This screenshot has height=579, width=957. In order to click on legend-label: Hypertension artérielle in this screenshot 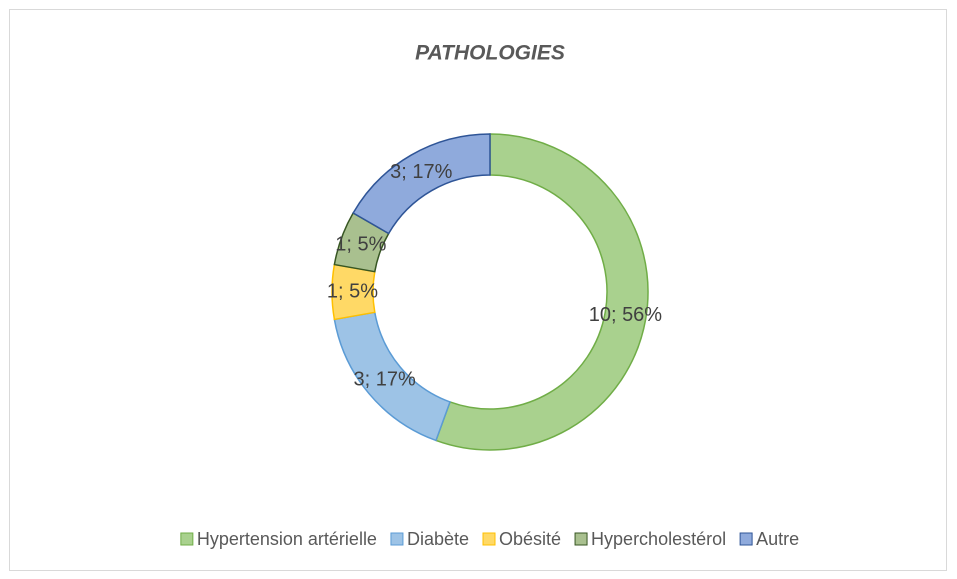, I will do `click(287, 539)`.